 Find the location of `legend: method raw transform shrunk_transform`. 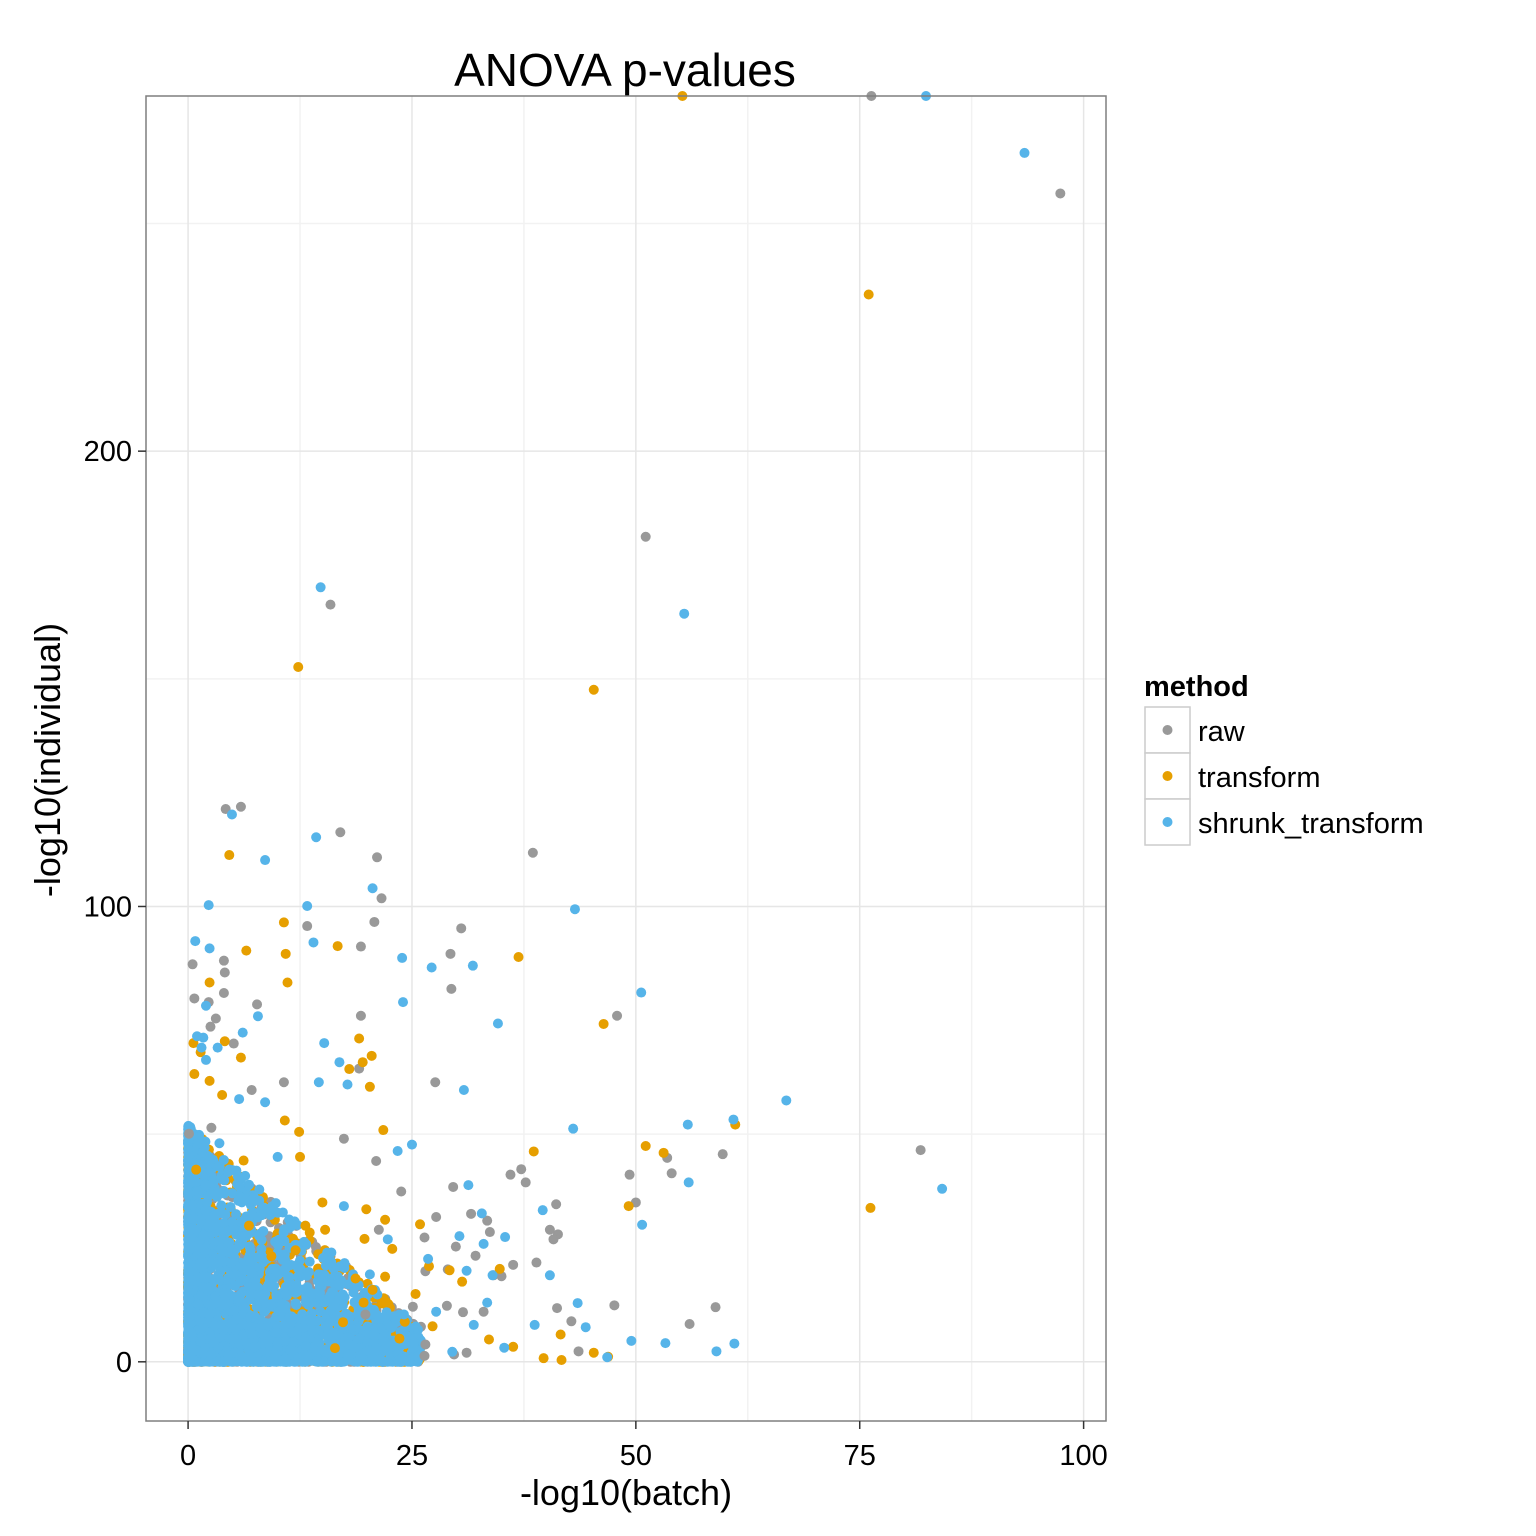

legend: method raw transform shrunk_transform is located at coordinates (1284, 758).